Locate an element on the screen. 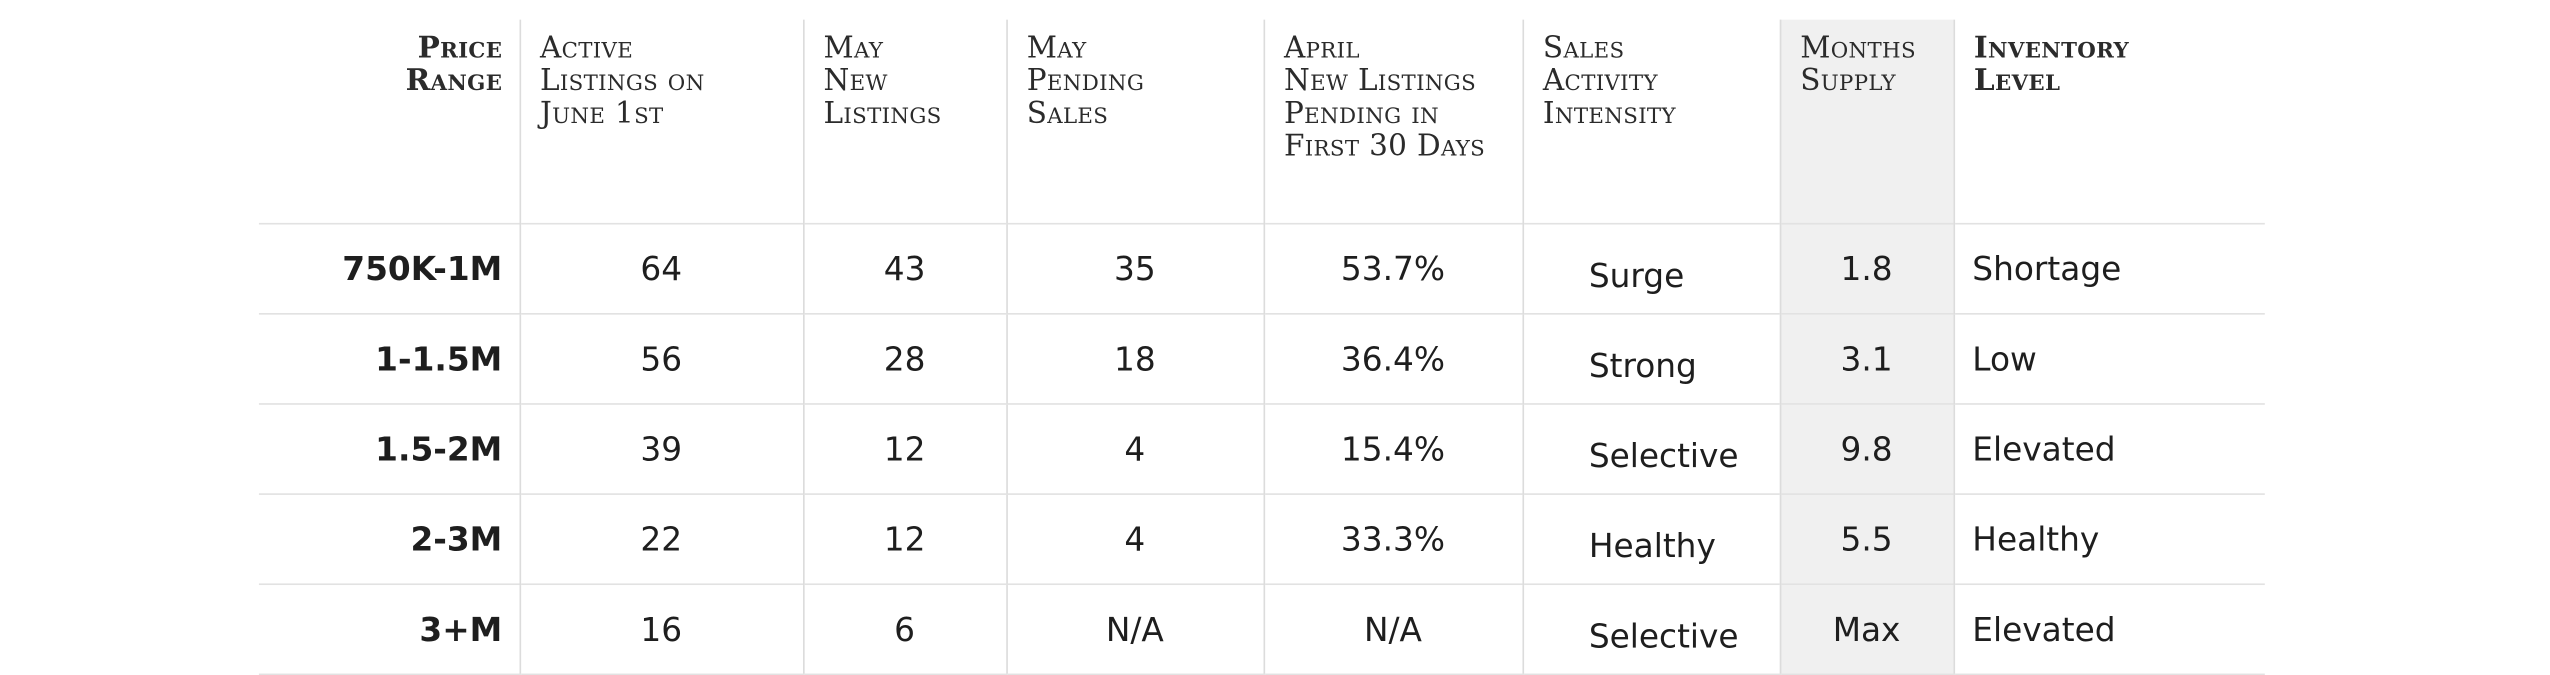 This screenshot has height=675, width=2550. price-range-cell: 3+M is located at coordinates (389, 629).